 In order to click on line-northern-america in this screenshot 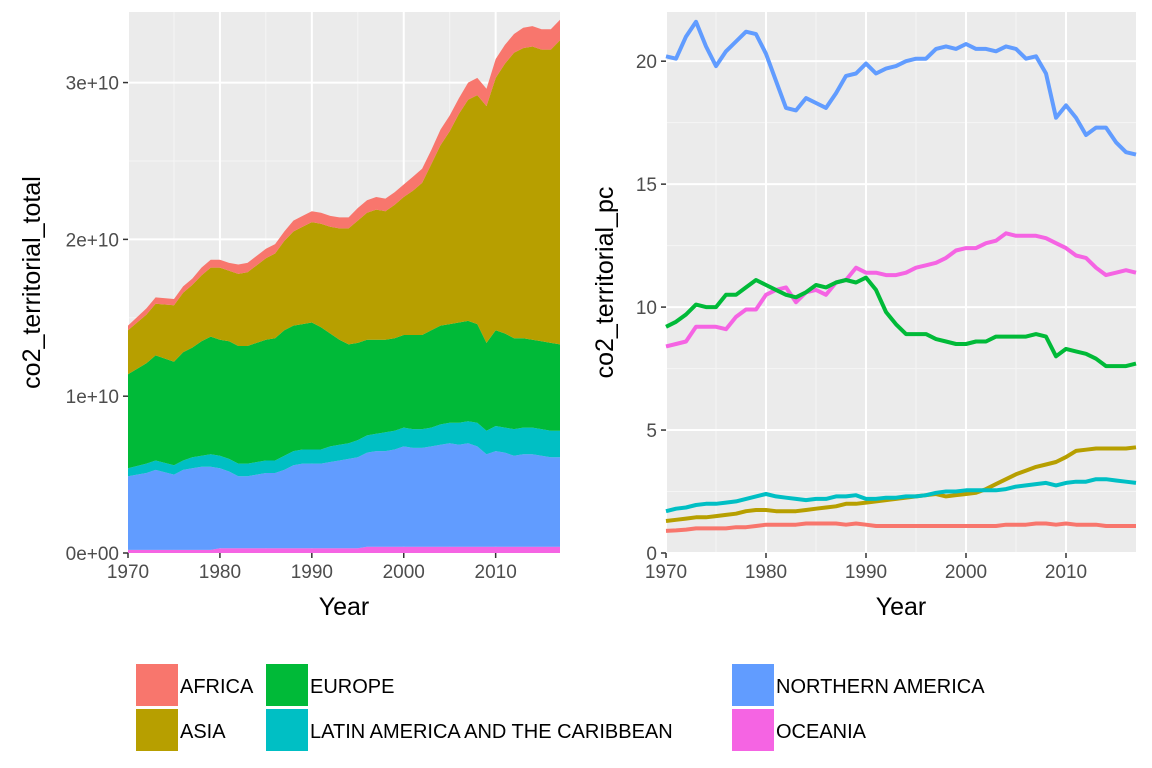, I will do `click(901, 88)`.